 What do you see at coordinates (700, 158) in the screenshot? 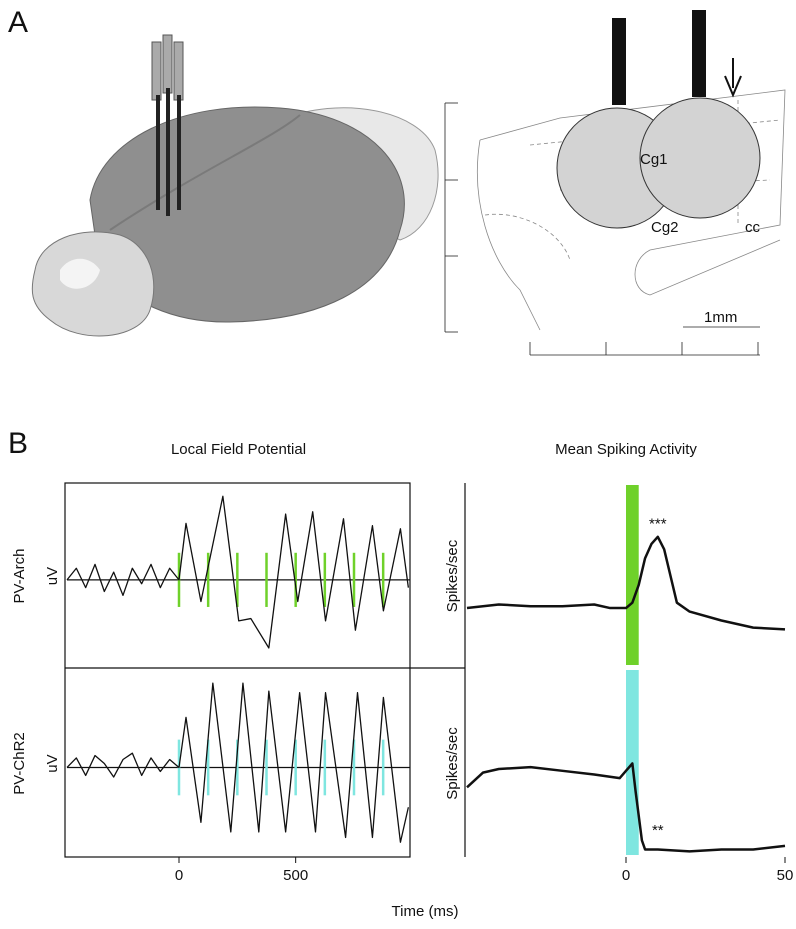
I see `recording-site` at bounding box center [700, 158].